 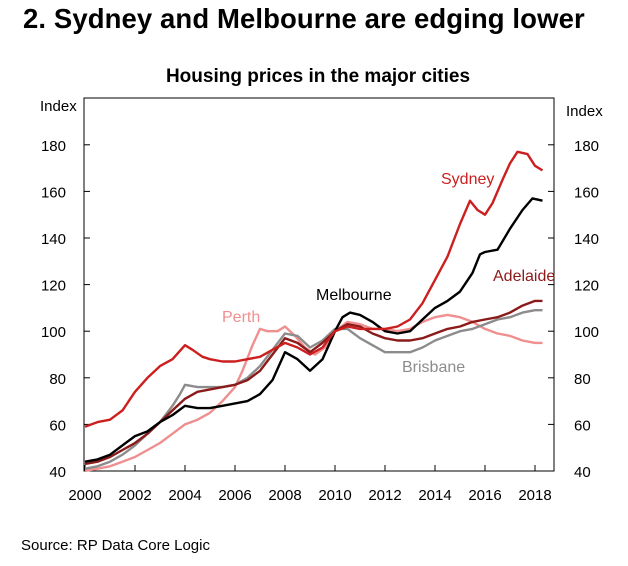 I want to click on source-note: Source: RP Data Core Logic, so click(x=115, y=545).